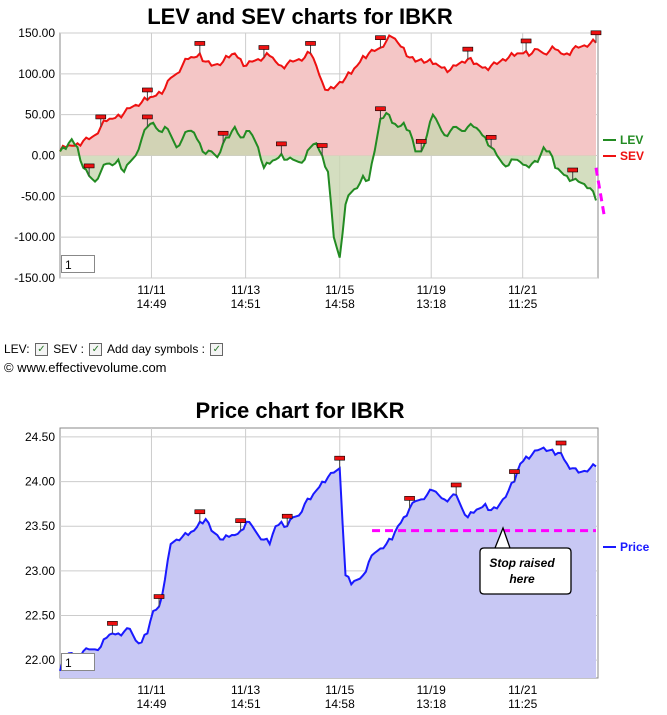 This screenshot has height=715, width=667. What do you see at coordinates (600, 191) in the screenshot?
I see `trend-line` at bounding box center [600, 191].